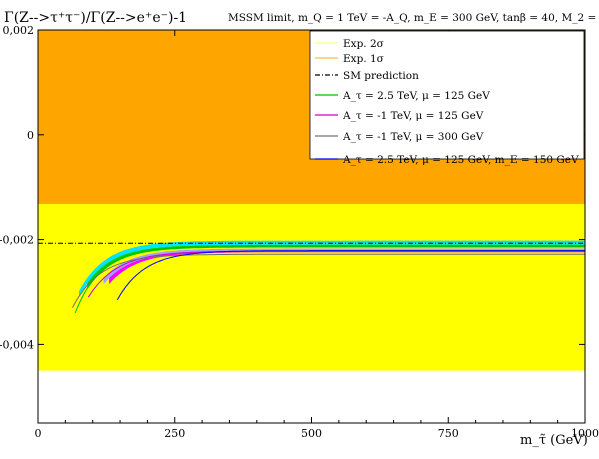 The width and height of the screenshot is (599, 459). Describe the element at coordinates (30, 135) in the screenshot. I see `y-tick-label-1: 0` at that location.